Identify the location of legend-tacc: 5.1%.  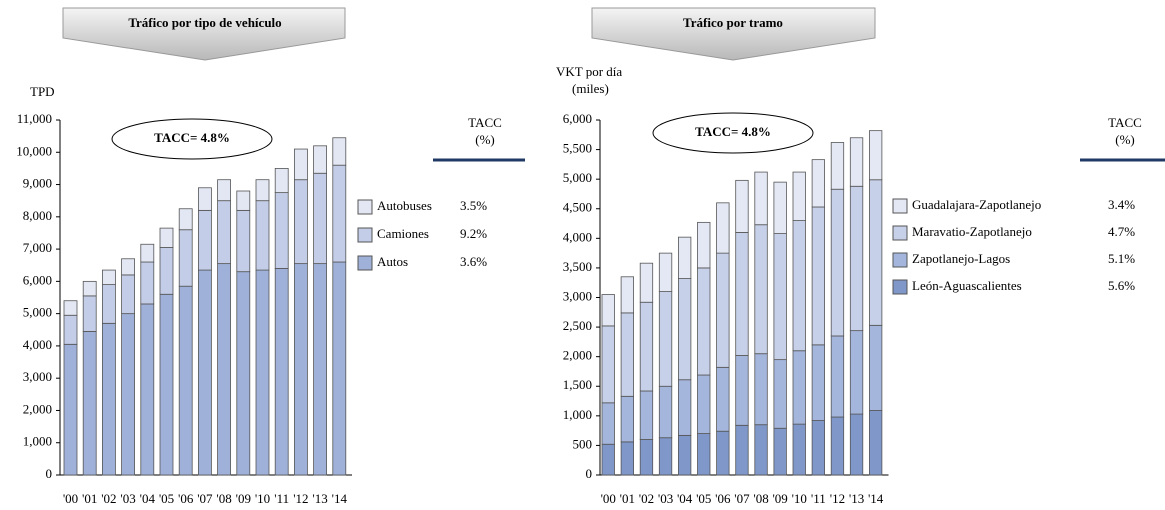
(1121, 258).